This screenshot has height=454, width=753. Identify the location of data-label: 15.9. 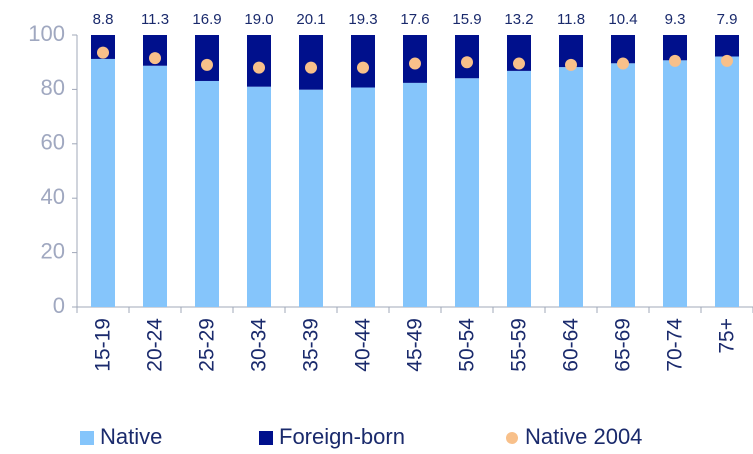
(466, 19).